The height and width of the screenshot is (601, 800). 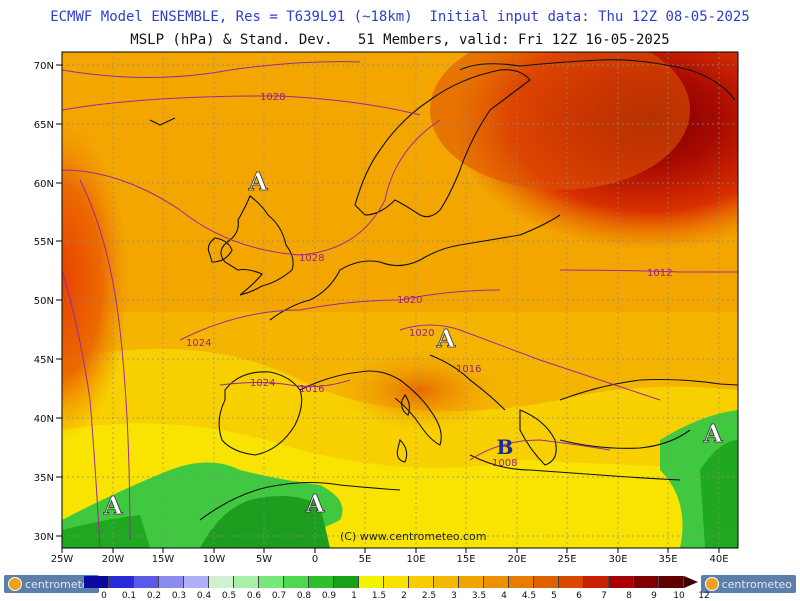 What do you see at coordinates (214, 559) in the screenshot?
I see `lon-label: 10W` at bounding box center [214, 559].